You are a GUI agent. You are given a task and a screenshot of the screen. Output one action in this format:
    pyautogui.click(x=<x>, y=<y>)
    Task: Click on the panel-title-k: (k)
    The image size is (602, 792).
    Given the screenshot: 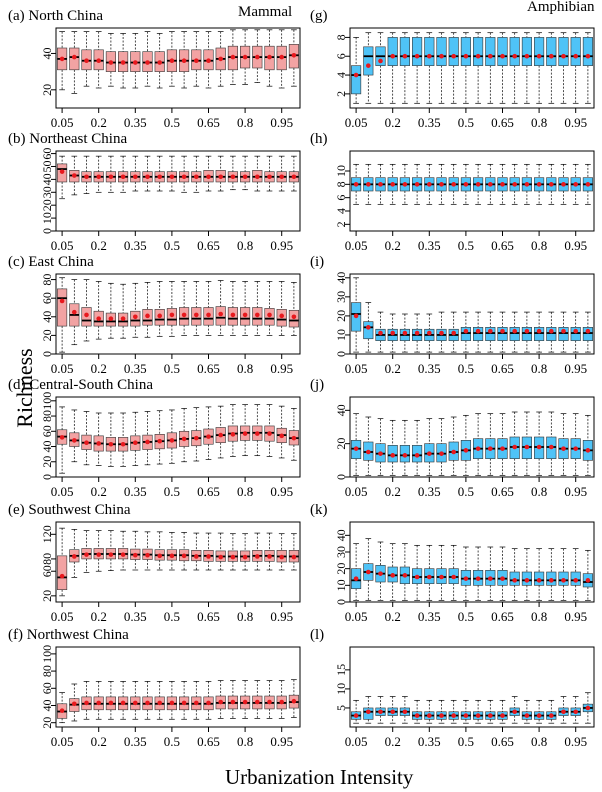 What is the action you would take?
    pyautogui.click(x=319, y=510)
    